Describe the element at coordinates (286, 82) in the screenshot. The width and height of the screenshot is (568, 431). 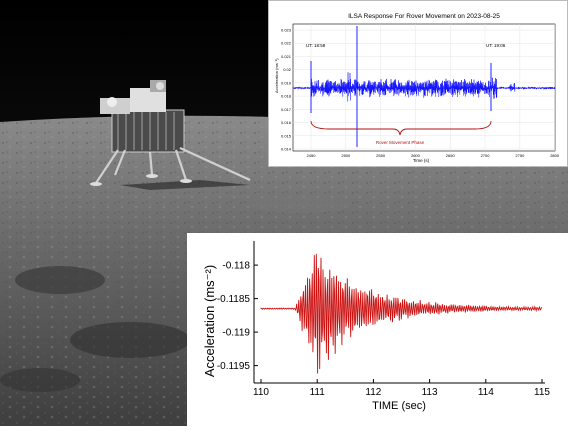
I see `ilsa-y-tick-label: 0.019` at that location.